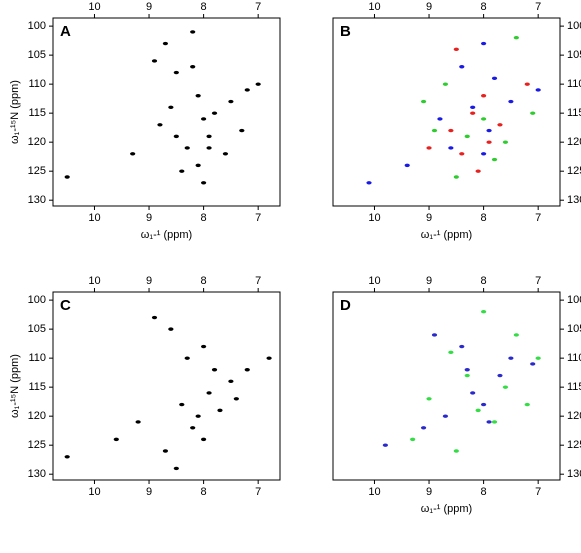 This screenshot has width=581, height=553. I want to click on panel-label: D, so click(345, 305).